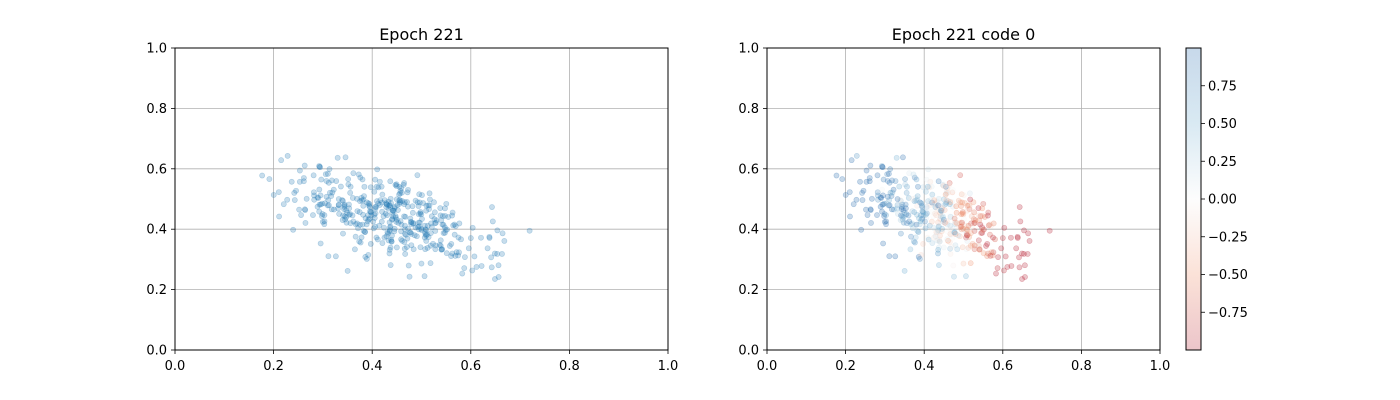 The height and width of the screenshot is (400, 1400). What do you see at coordinates (845, 366) in the screenshot?
I see `x-tick-label: 0.2` at bounding box center [845, 366].